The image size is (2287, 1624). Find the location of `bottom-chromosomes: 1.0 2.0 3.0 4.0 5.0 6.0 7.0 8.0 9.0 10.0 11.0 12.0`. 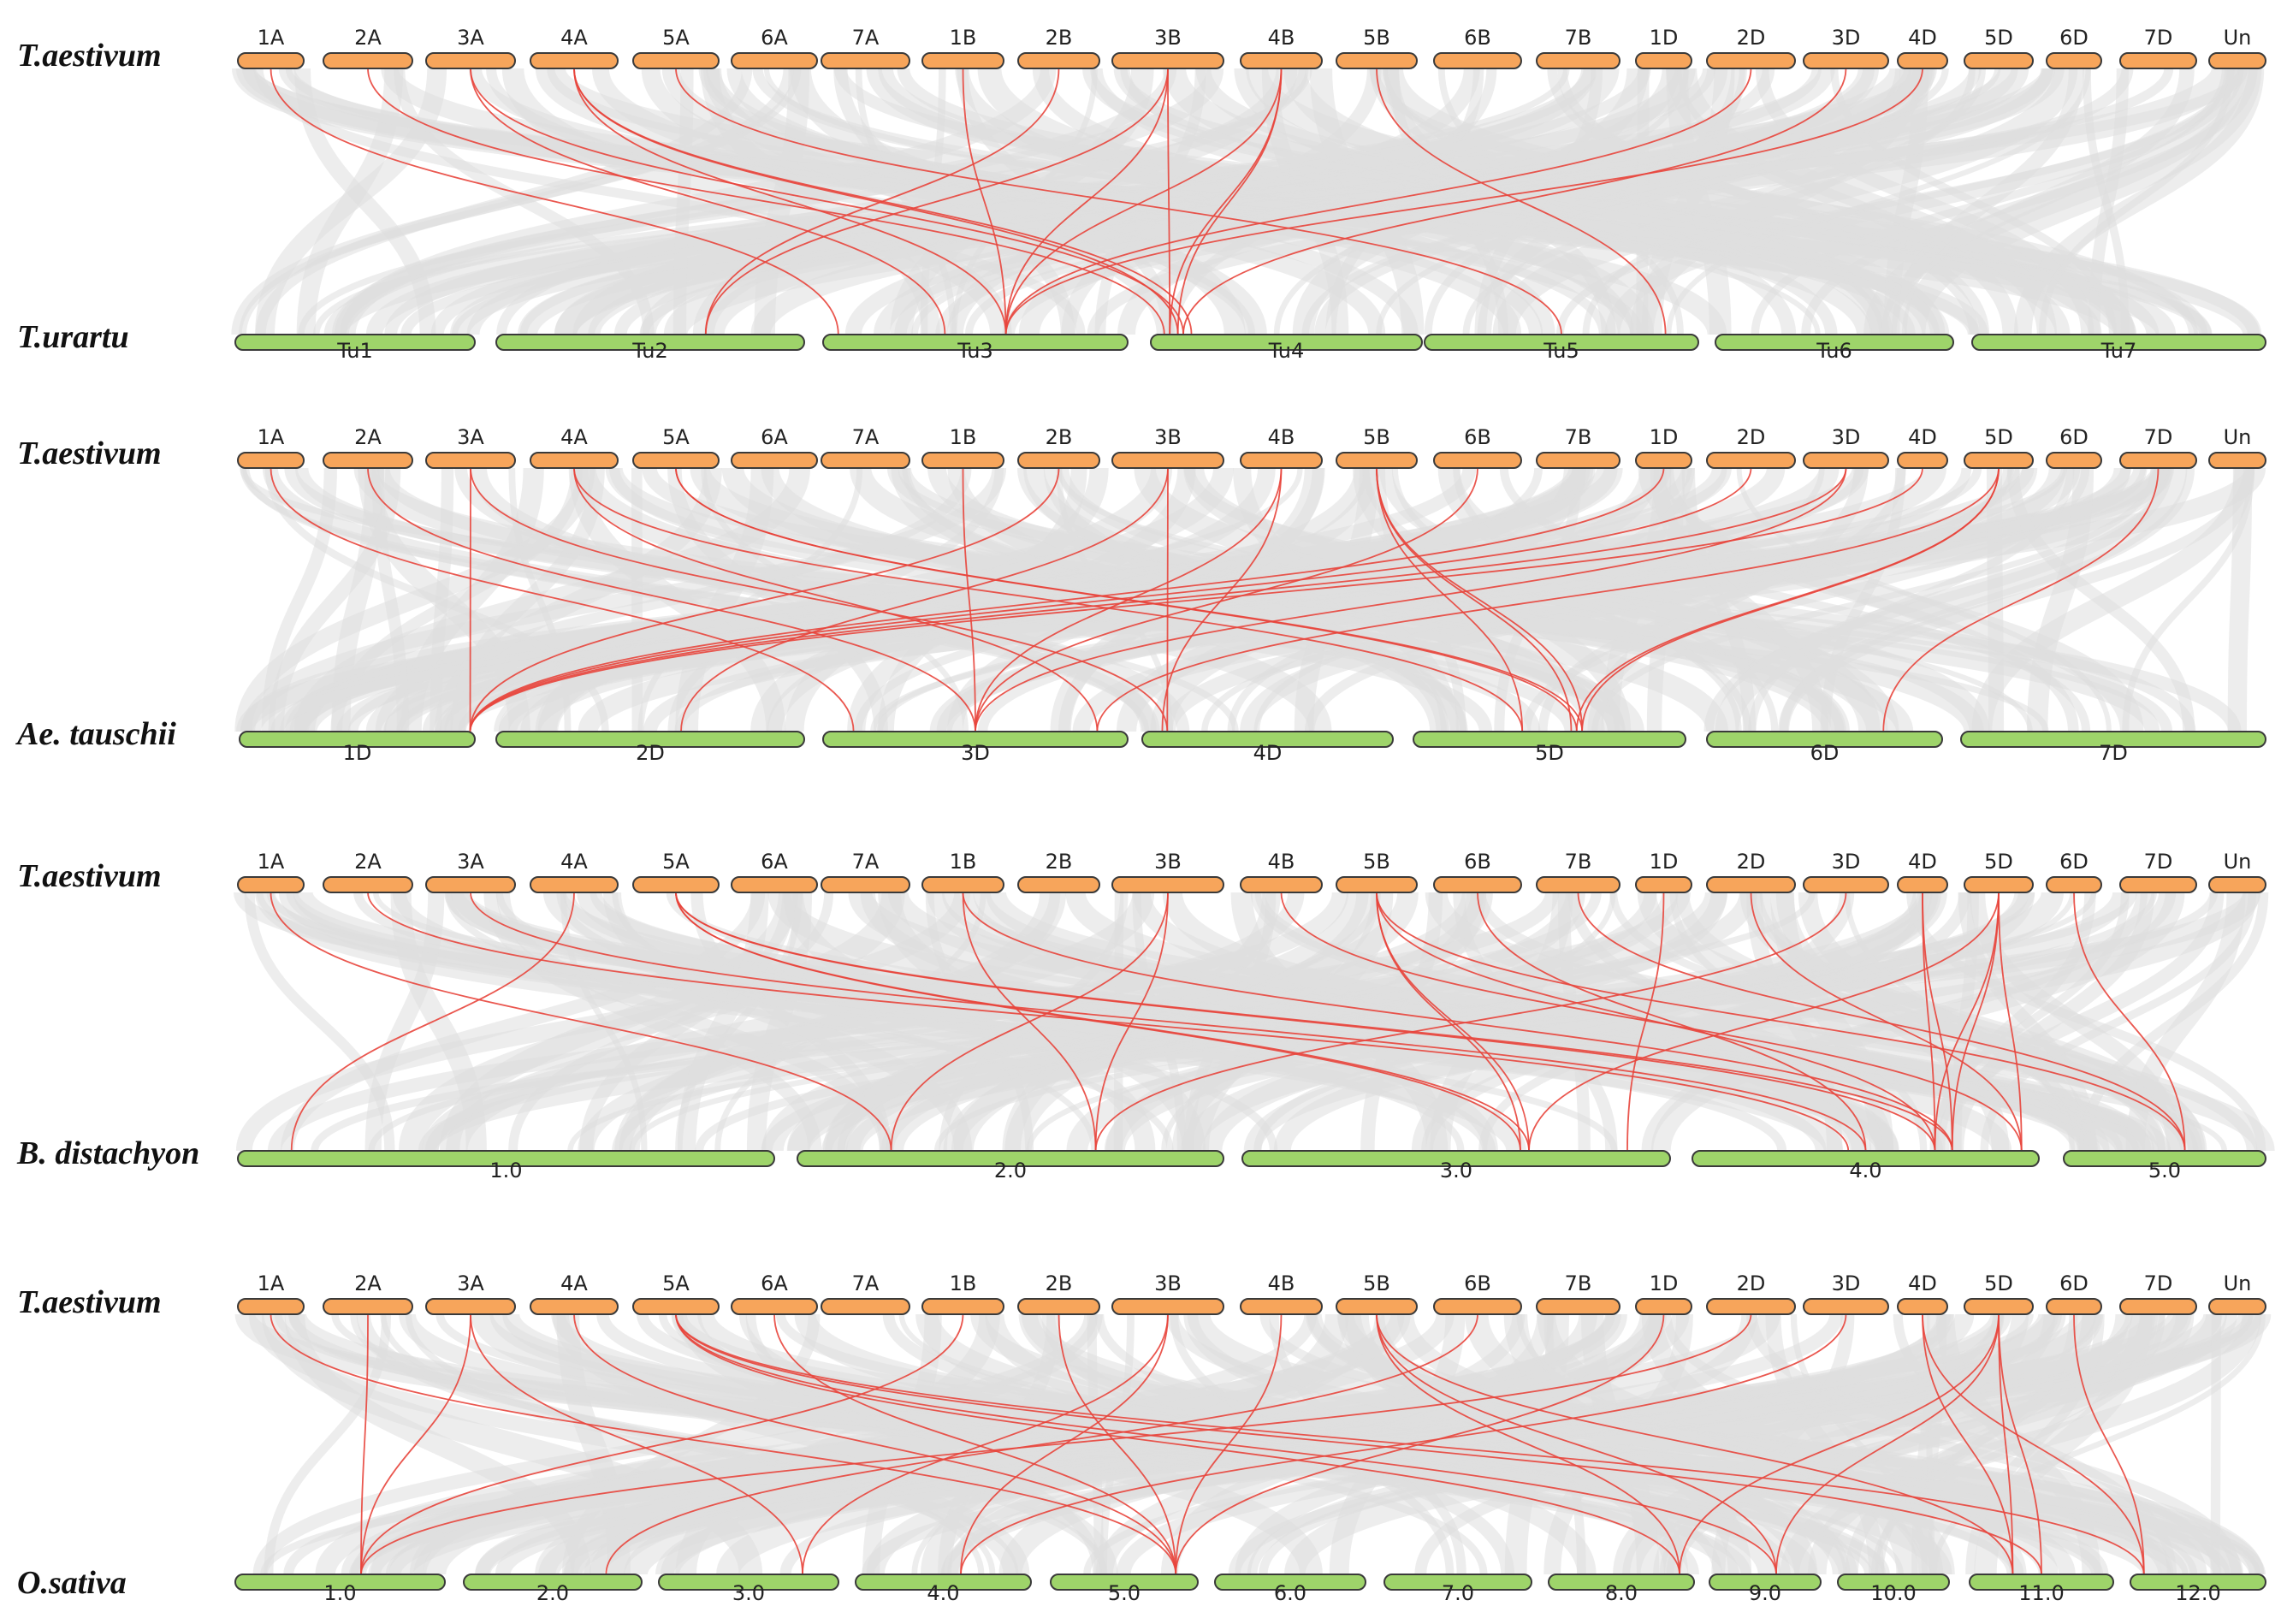

bottom-chromosomes: 1.0 2.0 3.0 4.0 5.0 6.0 7.0 8.0 9.0 10.0 11.0 12.0 is located at coordinates (1250, 1589).